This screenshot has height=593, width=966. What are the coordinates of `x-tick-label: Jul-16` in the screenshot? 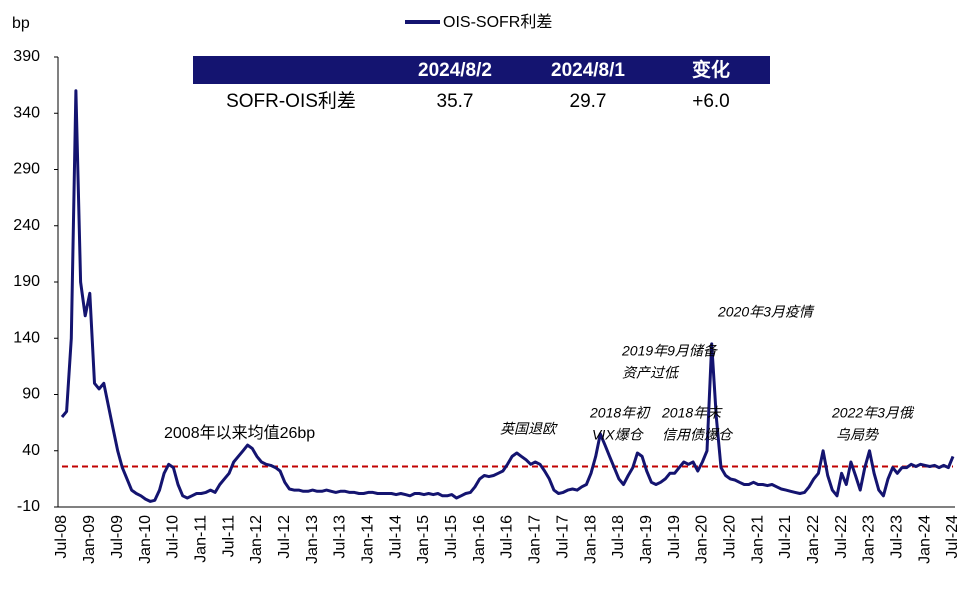 It's located at (507, 537).